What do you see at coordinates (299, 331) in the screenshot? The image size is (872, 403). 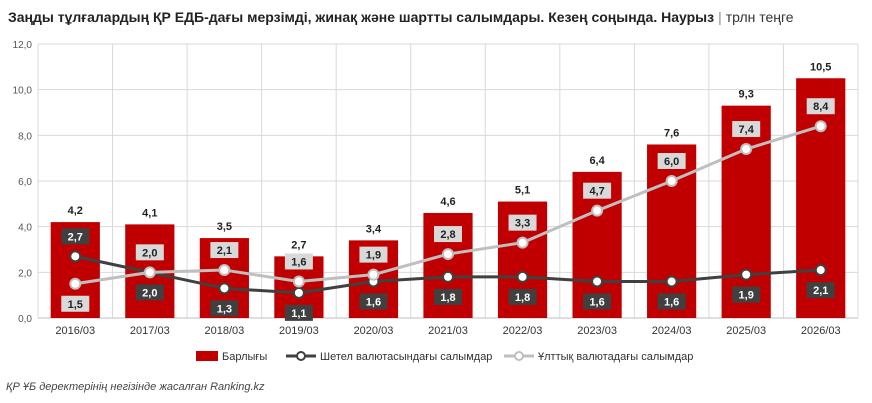 I see `x-tick-label: 2019/03` at bounding box center [299, 331].